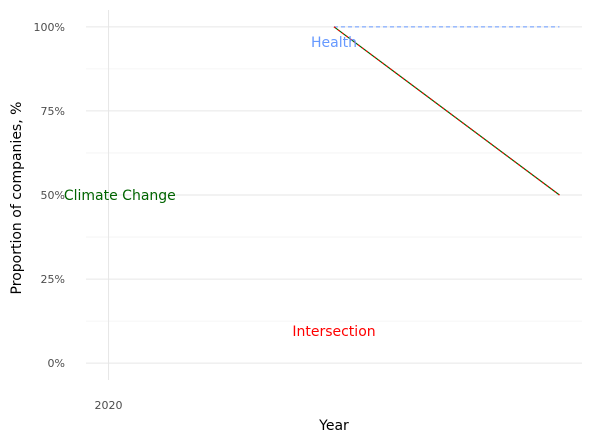  Describe the element at coordinates (17, 198) in the screenshot. I see `y-axis-title: Proportion of companies, %` at that location.